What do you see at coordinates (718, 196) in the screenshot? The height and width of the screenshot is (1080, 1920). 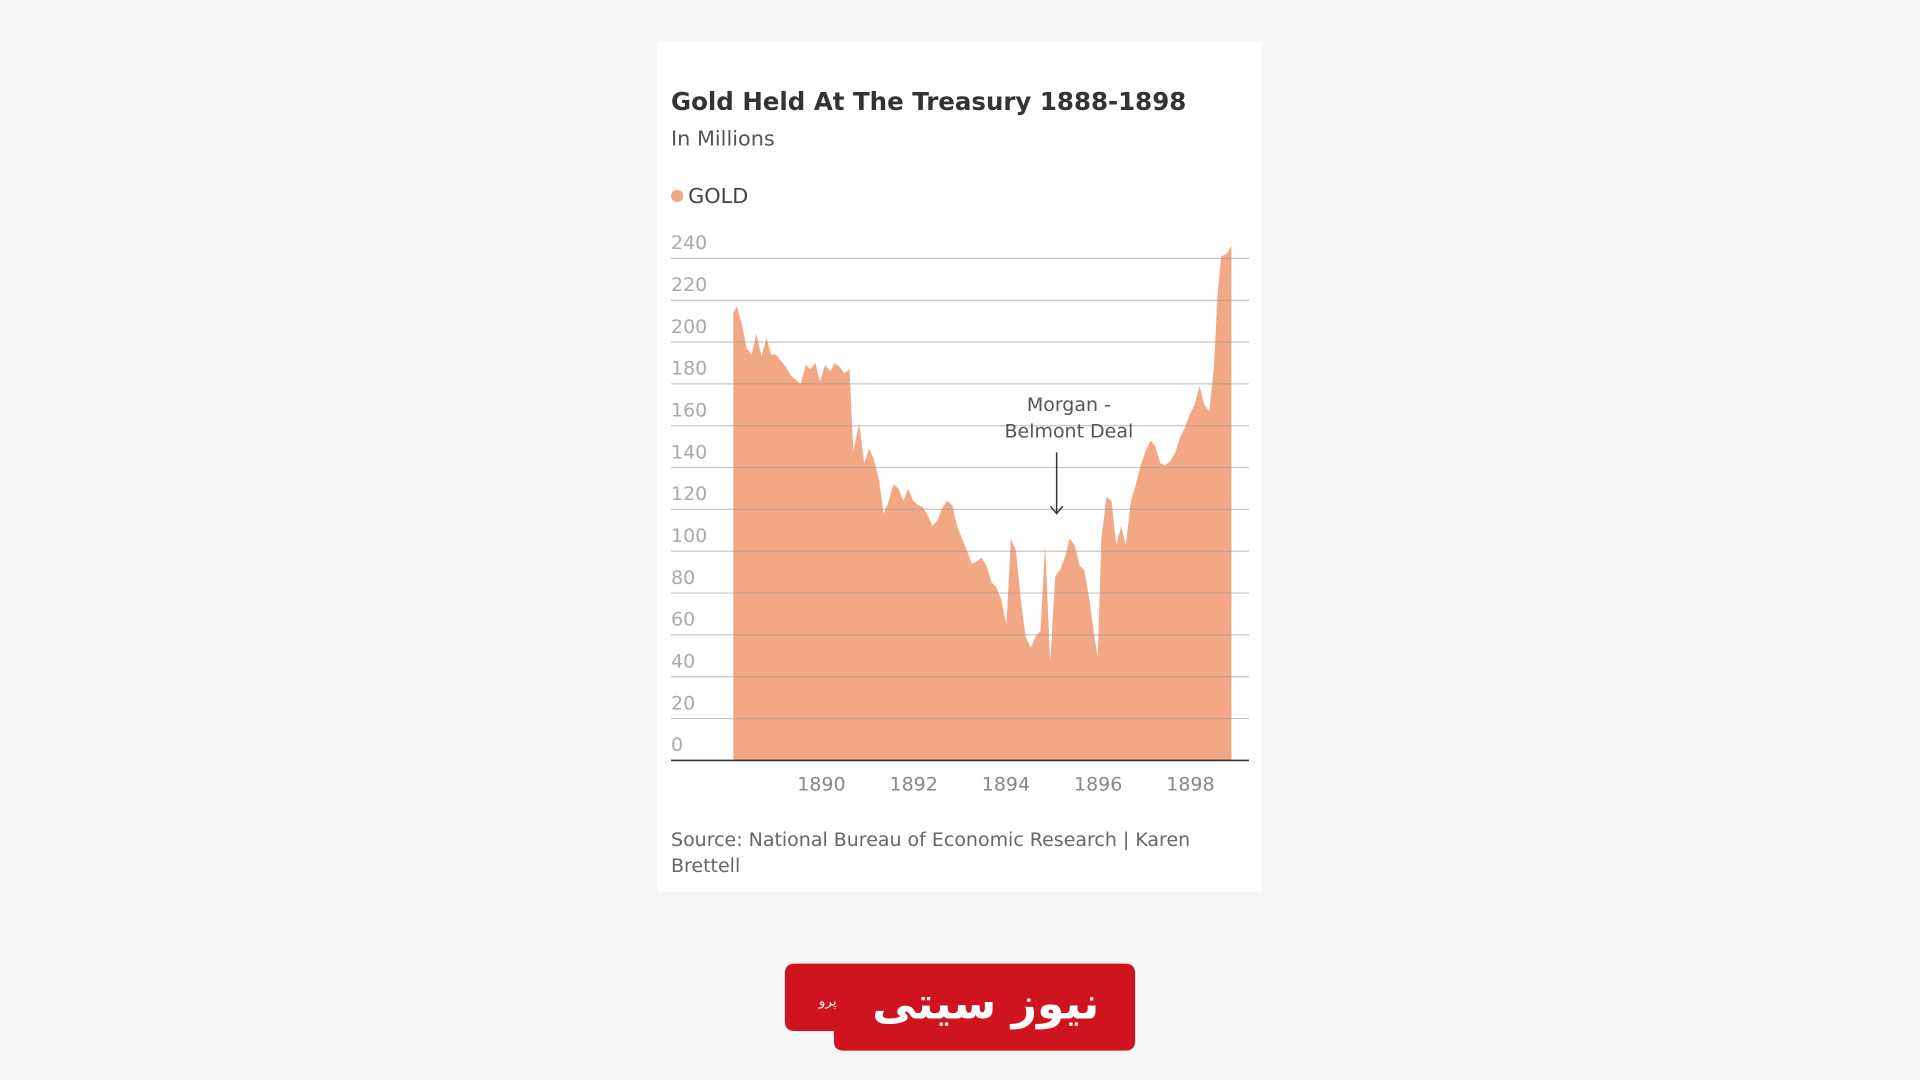 I see `legend-label: GOLD` at bounding box center [718, 196].